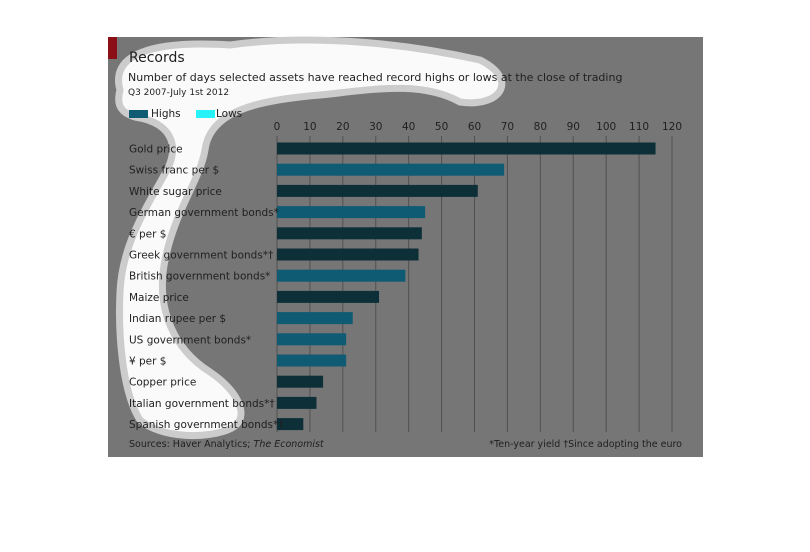  I want to click on category-label: € per $, so click(147, 234).